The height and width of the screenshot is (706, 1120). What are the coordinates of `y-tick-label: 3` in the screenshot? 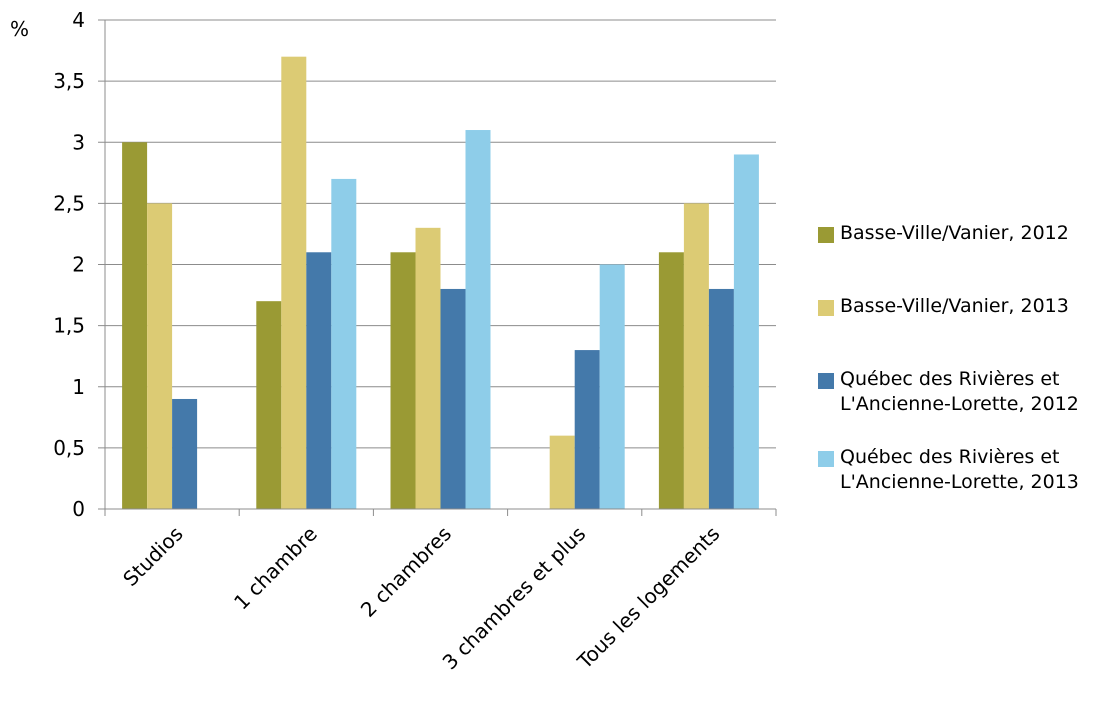 It's located at (78, 142).